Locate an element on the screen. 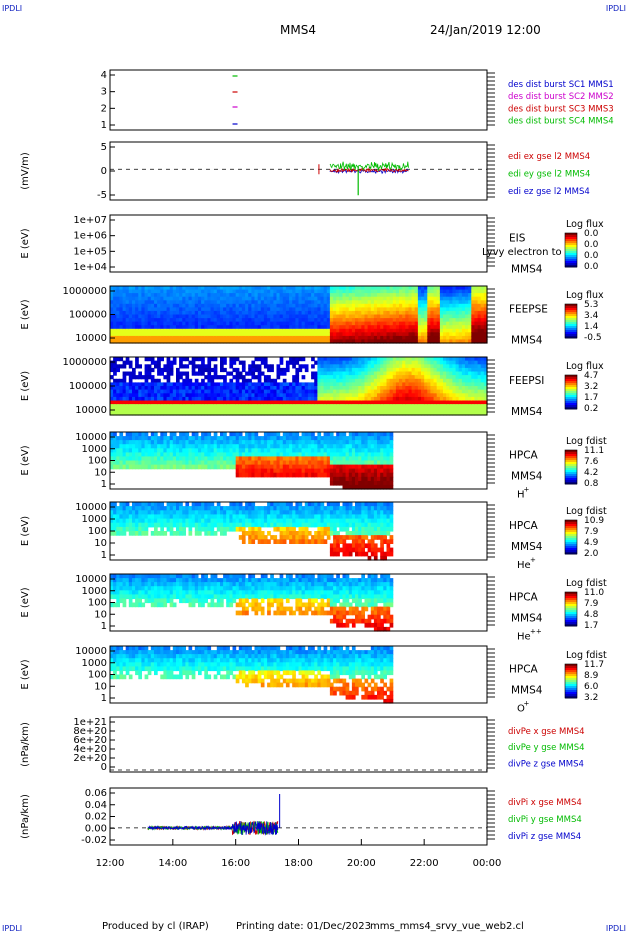  hpca_h-cbar-value: 4.2 is located at coordinates (591, 473).